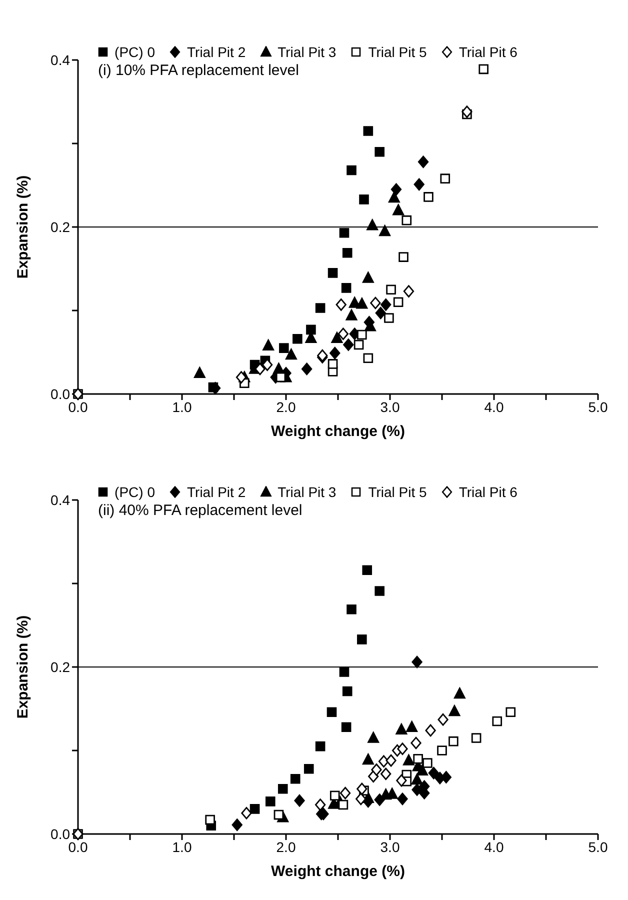 The height and width of the screenshot is (900, 628). I want to click on y-tick-label: 0.4, so click(60, 500).